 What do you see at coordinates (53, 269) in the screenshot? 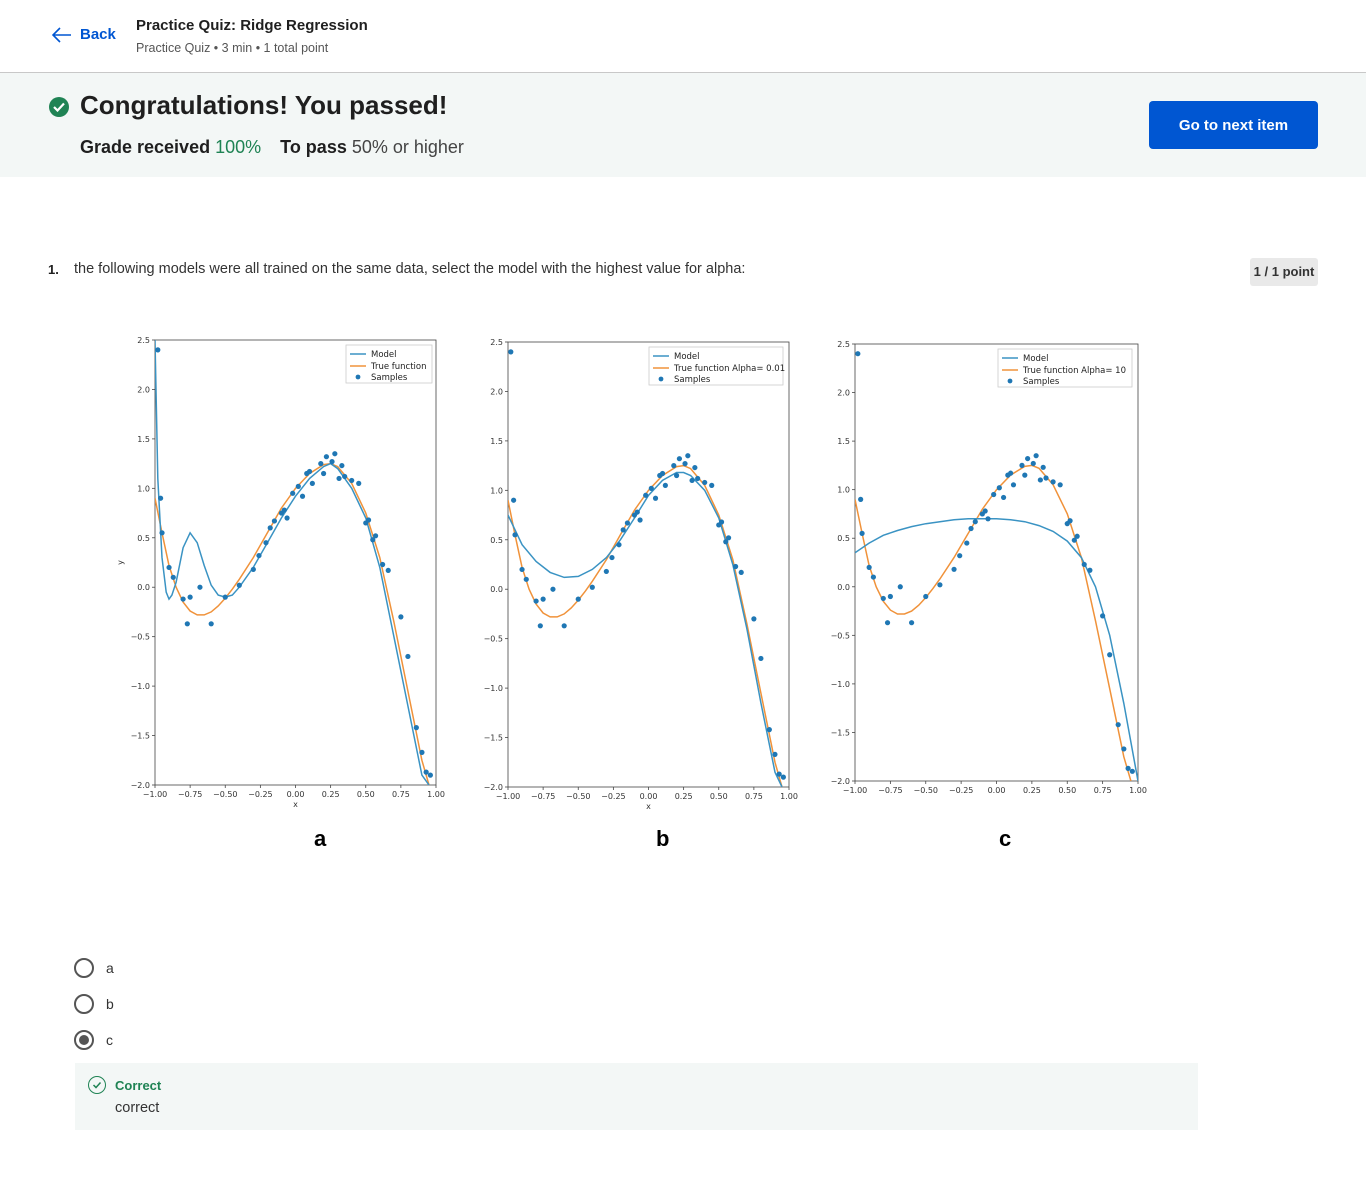
I see `question-number: 1.` at bounding box center [53, 269].